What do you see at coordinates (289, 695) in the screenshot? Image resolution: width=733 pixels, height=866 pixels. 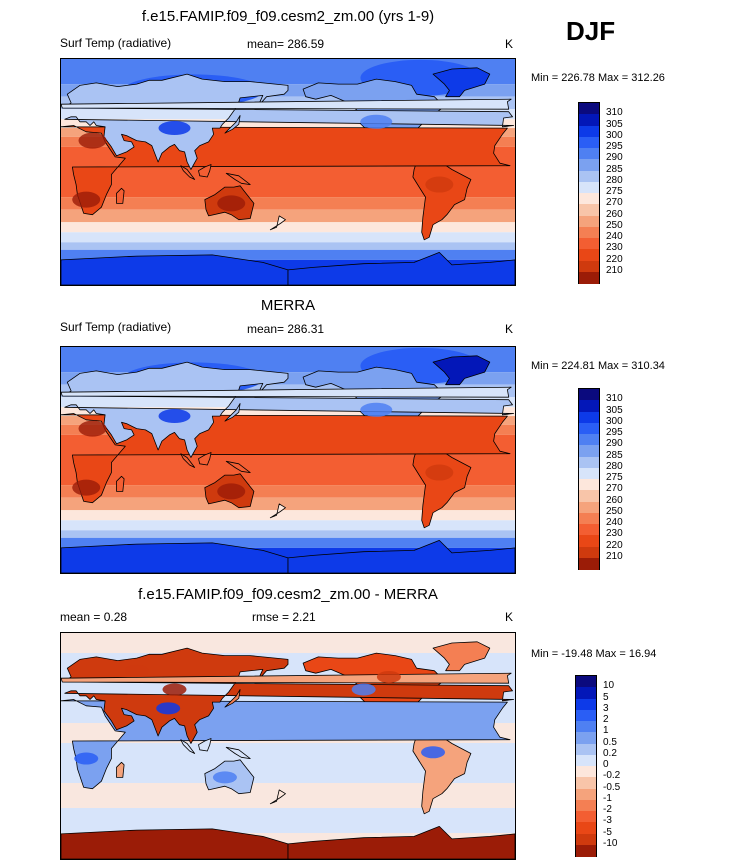 I see `continent-eurasia` at bounding box center [289, 695].